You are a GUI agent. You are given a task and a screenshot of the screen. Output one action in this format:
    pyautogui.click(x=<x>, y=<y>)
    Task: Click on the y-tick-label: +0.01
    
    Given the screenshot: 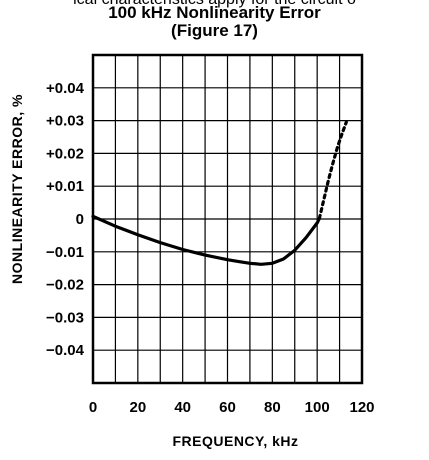 What is the action you would take?
    pyautogui.click(x=65, y=186)
    